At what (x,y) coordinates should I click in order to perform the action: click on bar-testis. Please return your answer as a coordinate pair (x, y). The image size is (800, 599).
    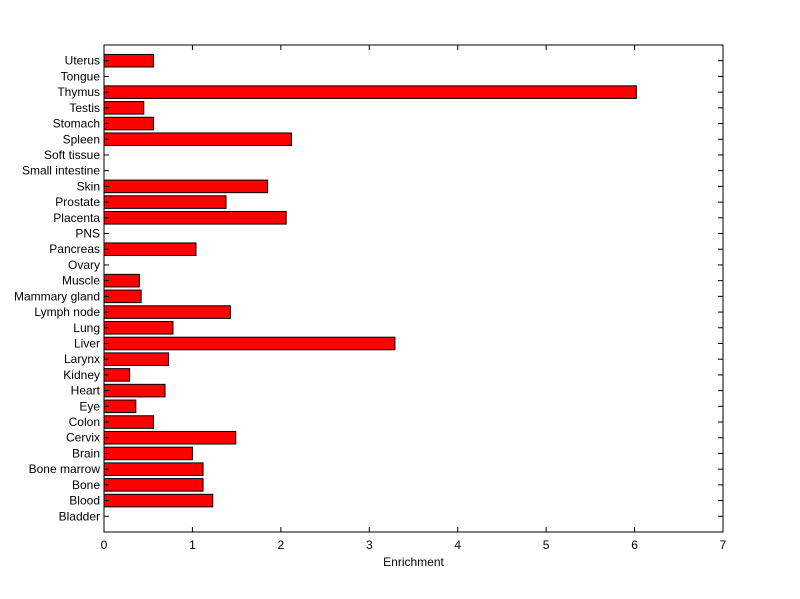
    Looking at the image, I should click on (124, 108).